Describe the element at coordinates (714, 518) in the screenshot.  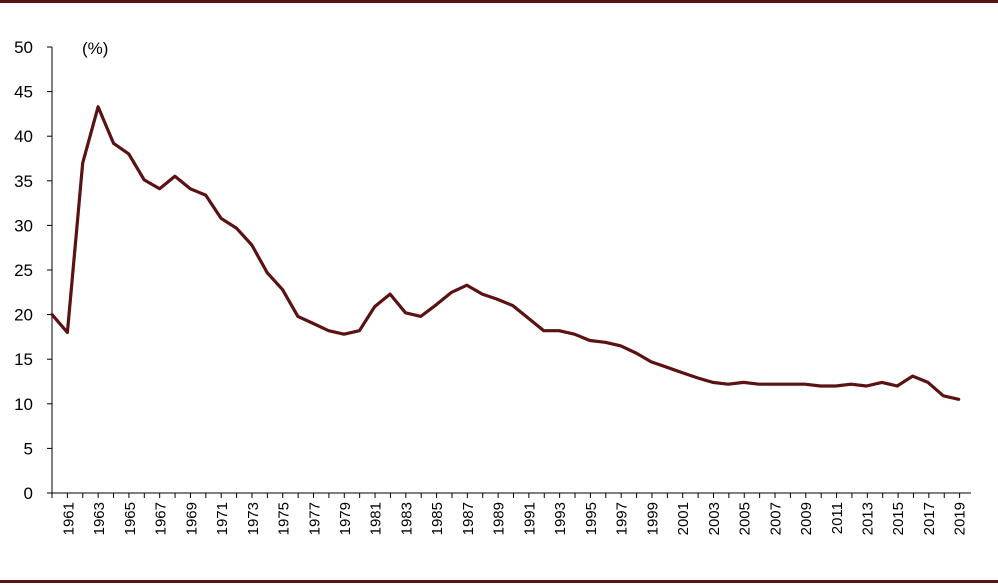
I see `x-tick-label: 2003` at that location.